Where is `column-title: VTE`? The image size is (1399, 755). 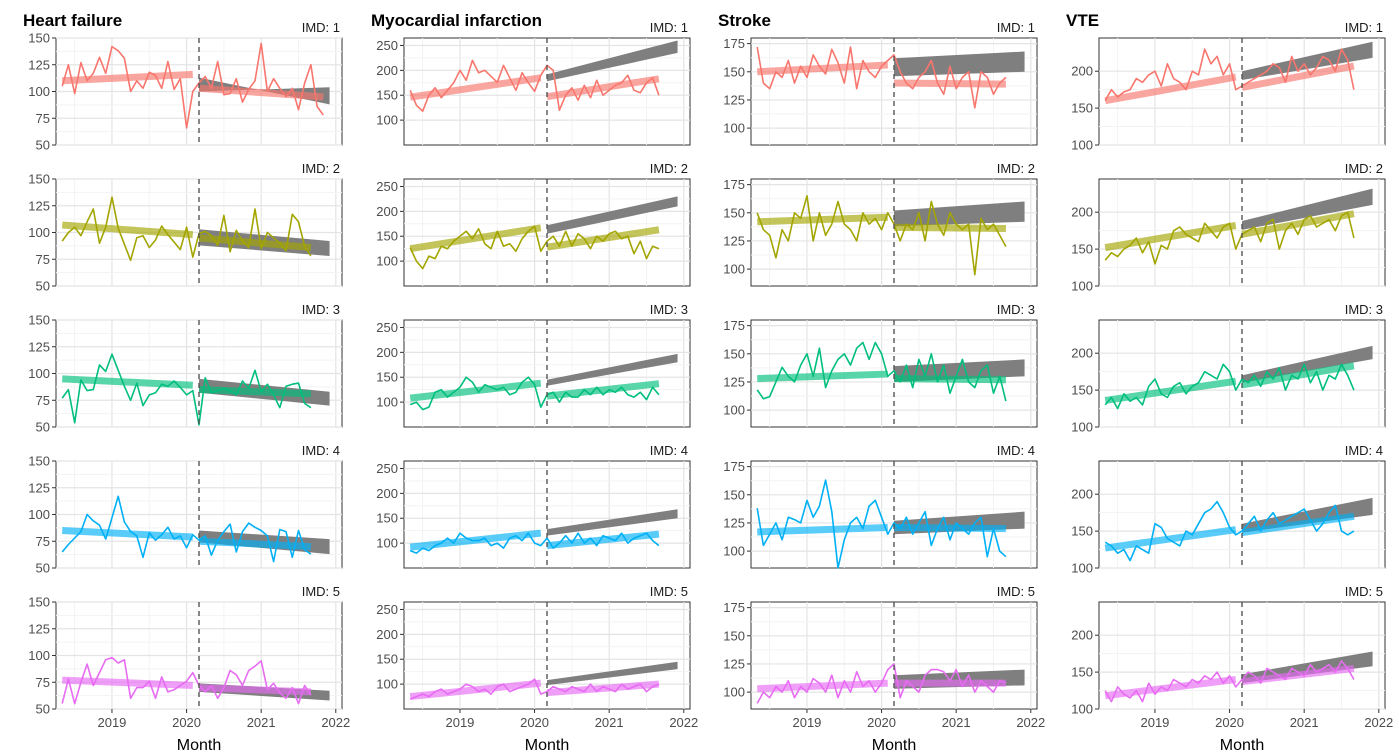 column-title: VTE is located at coordinates (1082, 20).